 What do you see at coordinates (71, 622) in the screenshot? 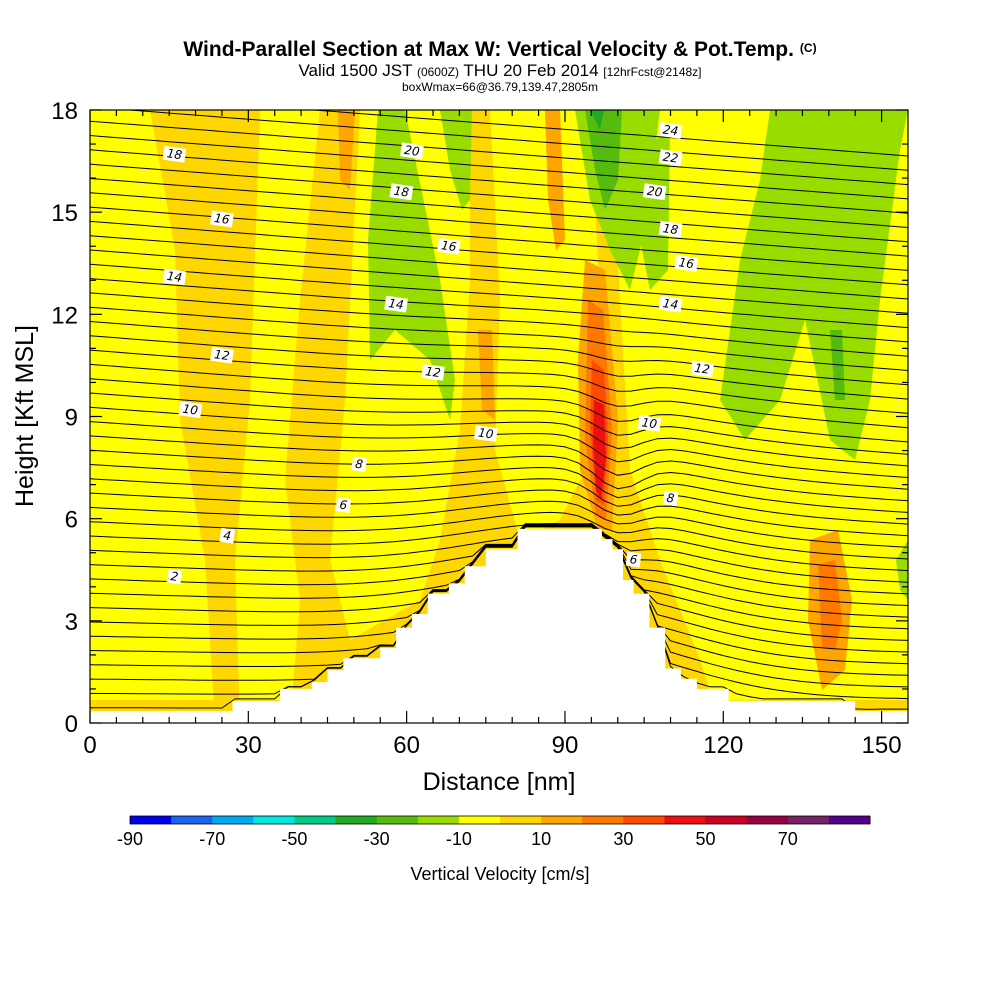
I see `y-tick-label: 3` at bounding box center [71, 622].